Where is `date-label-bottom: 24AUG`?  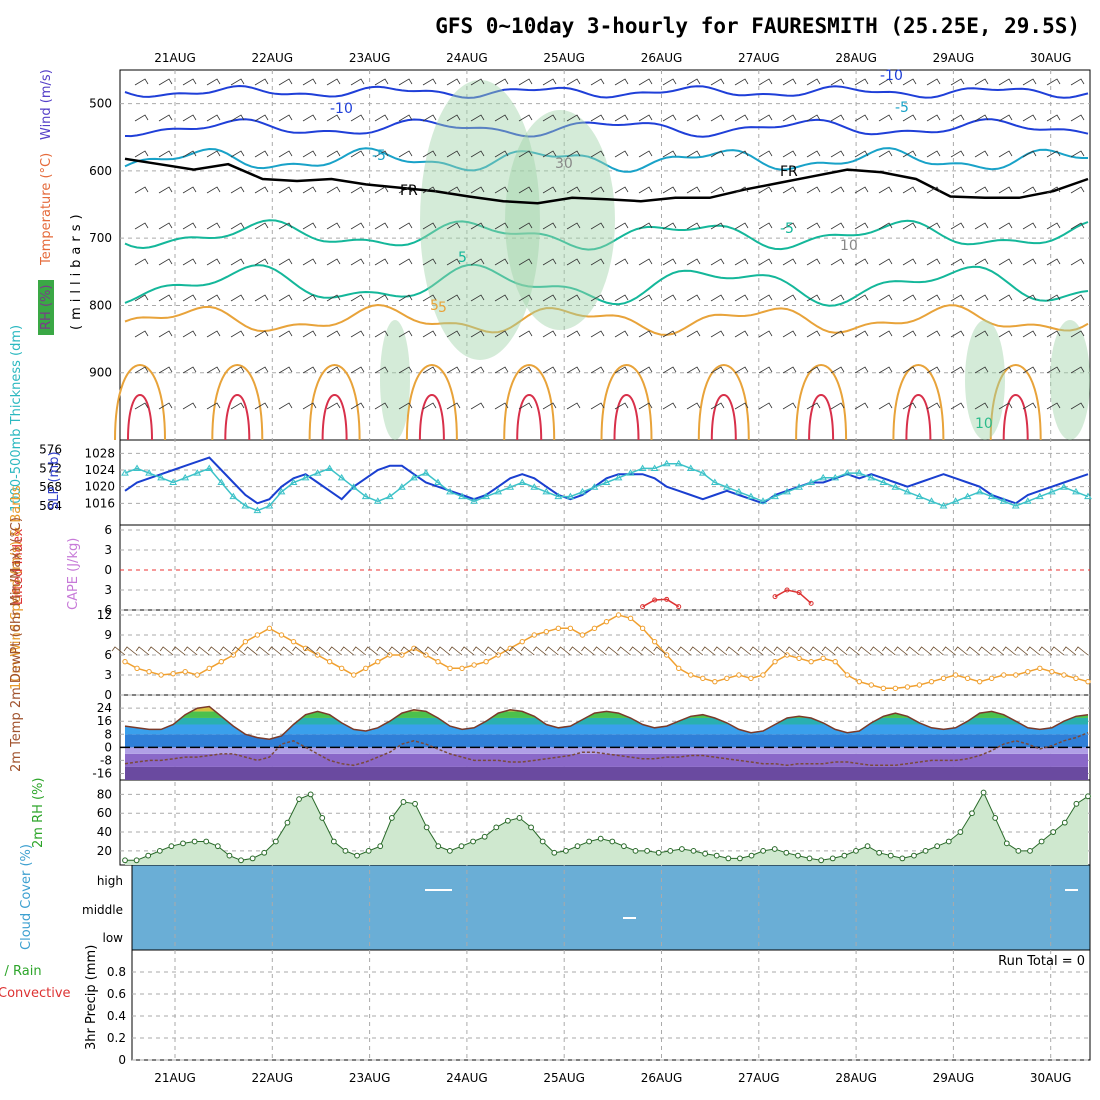
date-label-bottom: 24AUG is located at coordinates (467, 1078).